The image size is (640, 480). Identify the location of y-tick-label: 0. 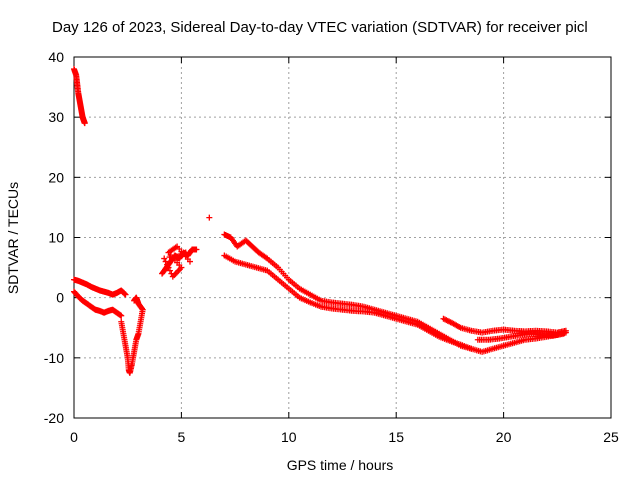
(60, 298).